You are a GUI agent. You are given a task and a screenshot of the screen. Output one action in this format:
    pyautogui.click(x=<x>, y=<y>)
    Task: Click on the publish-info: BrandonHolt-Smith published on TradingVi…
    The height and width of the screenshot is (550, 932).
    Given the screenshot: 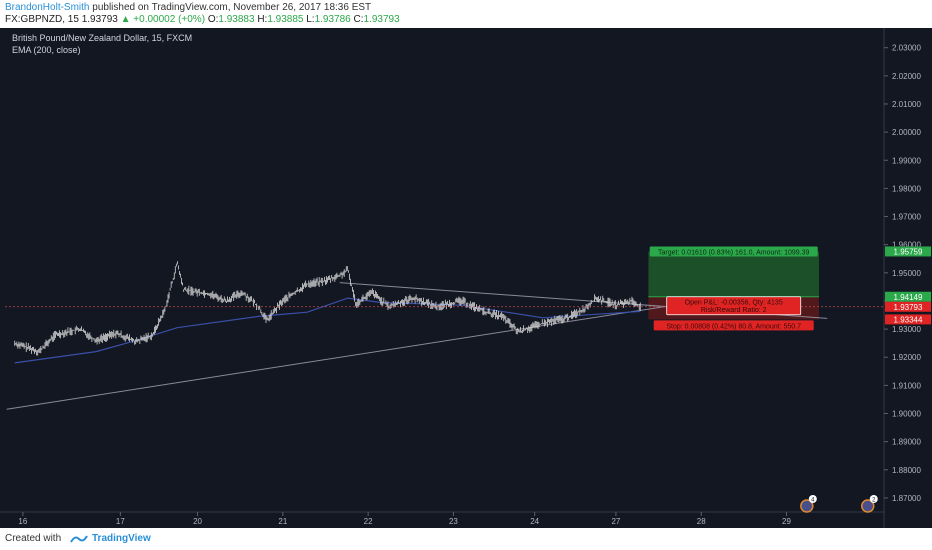 What is the action you would take?
    pyautogui.click(x=188, y=7)
    